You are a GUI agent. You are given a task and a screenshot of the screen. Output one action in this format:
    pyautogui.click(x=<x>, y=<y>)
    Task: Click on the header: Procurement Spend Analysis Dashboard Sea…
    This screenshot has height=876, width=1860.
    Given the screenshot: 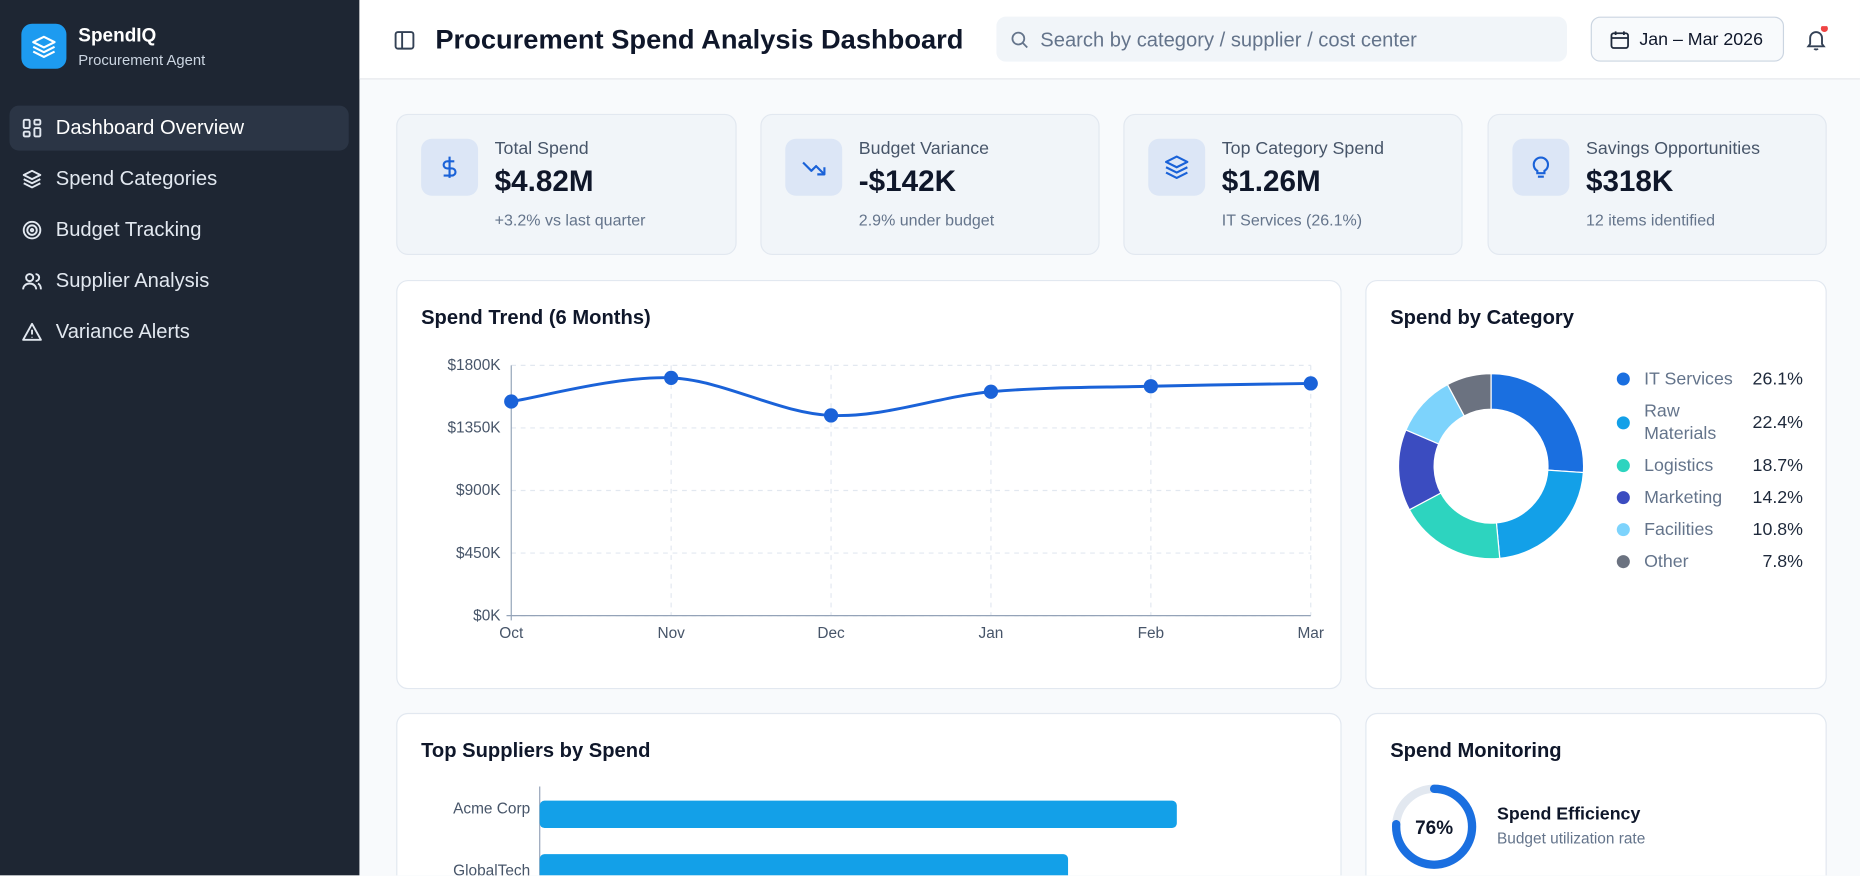 What is the action you would take?
    pyautogui.click(x=1109, y=40)
    